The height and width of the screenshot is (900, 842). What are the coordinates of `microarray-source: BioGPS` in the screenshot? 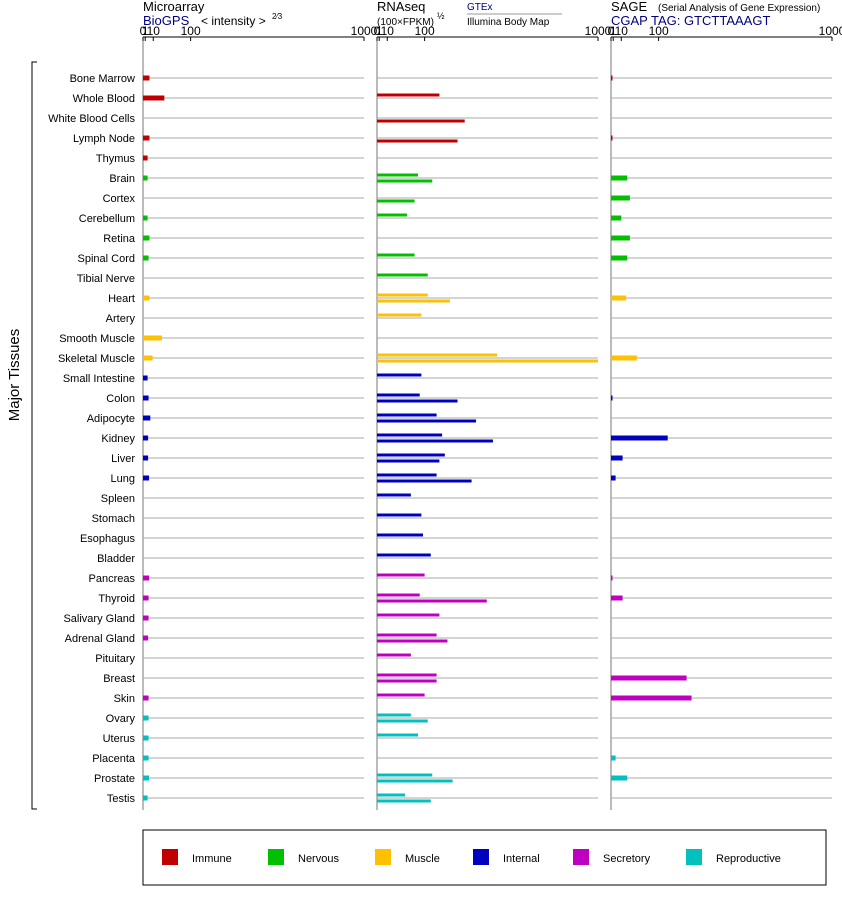 It's located at (166, 20).